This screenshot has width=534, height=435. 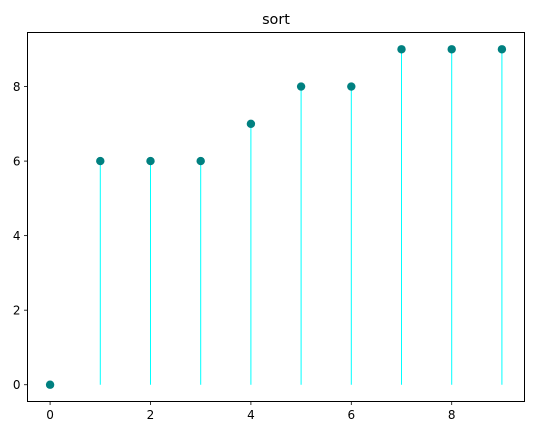 I want to click on x-tick-label: 2, so click(x=151, y=415).